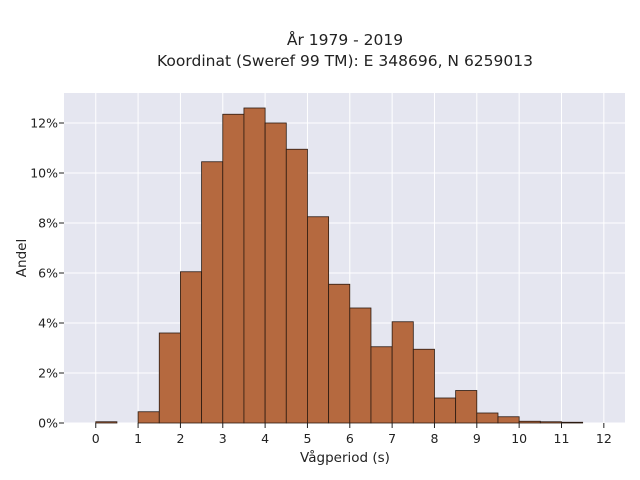  What do you see at coordinates (44, 123) in the screenshot?
I see `y-tick-label: 12%` at bounding box center [44, 123].